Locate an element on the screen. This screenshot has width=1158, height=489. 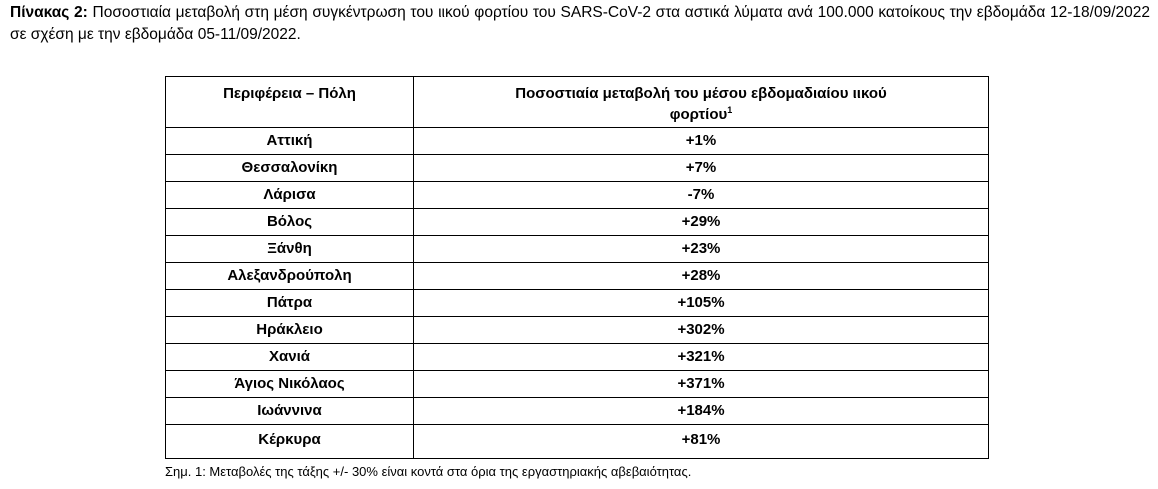
cell-region: Ηράκλειο is located at coordinates (289, 330).